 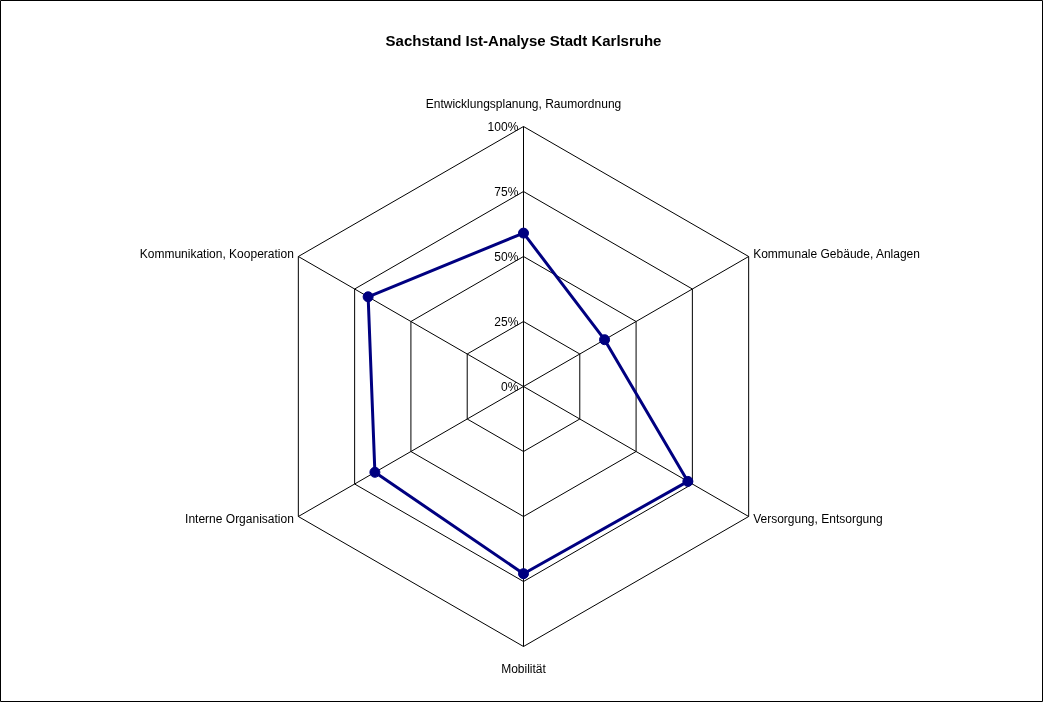 I want to click on spoke-label: Interne Organisation, so click(x=239, y=519).